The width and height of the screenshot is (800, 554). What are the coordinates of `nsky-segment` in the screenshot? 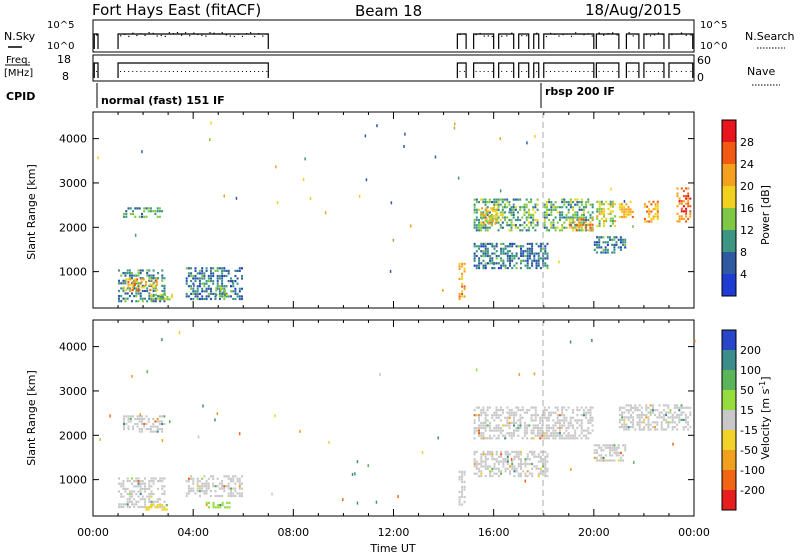 It's located at (569, 41).